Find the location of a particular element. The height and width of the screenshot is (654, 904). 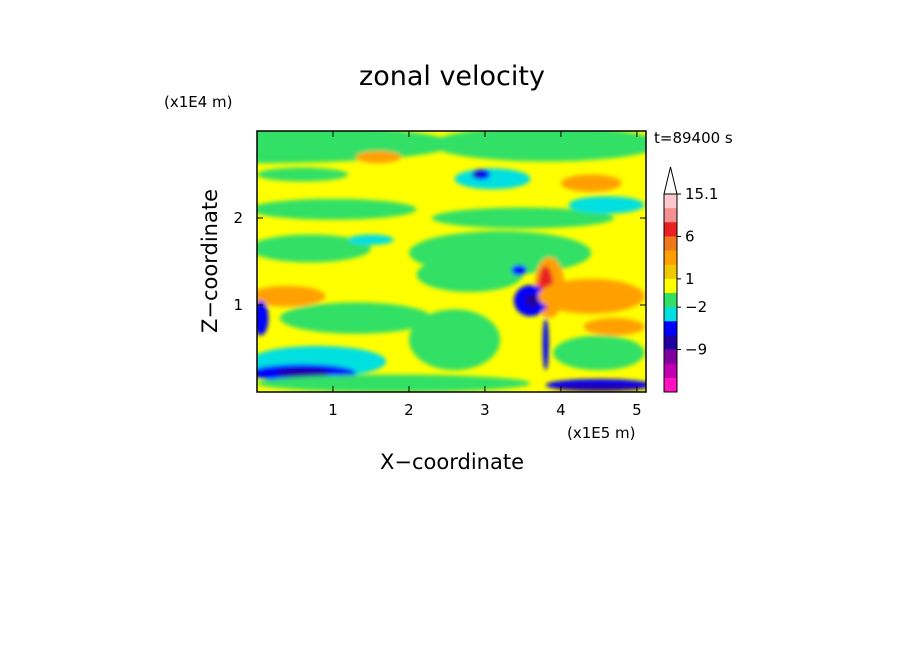

y-tick-label: 1 is located at coordinates (238, 305).